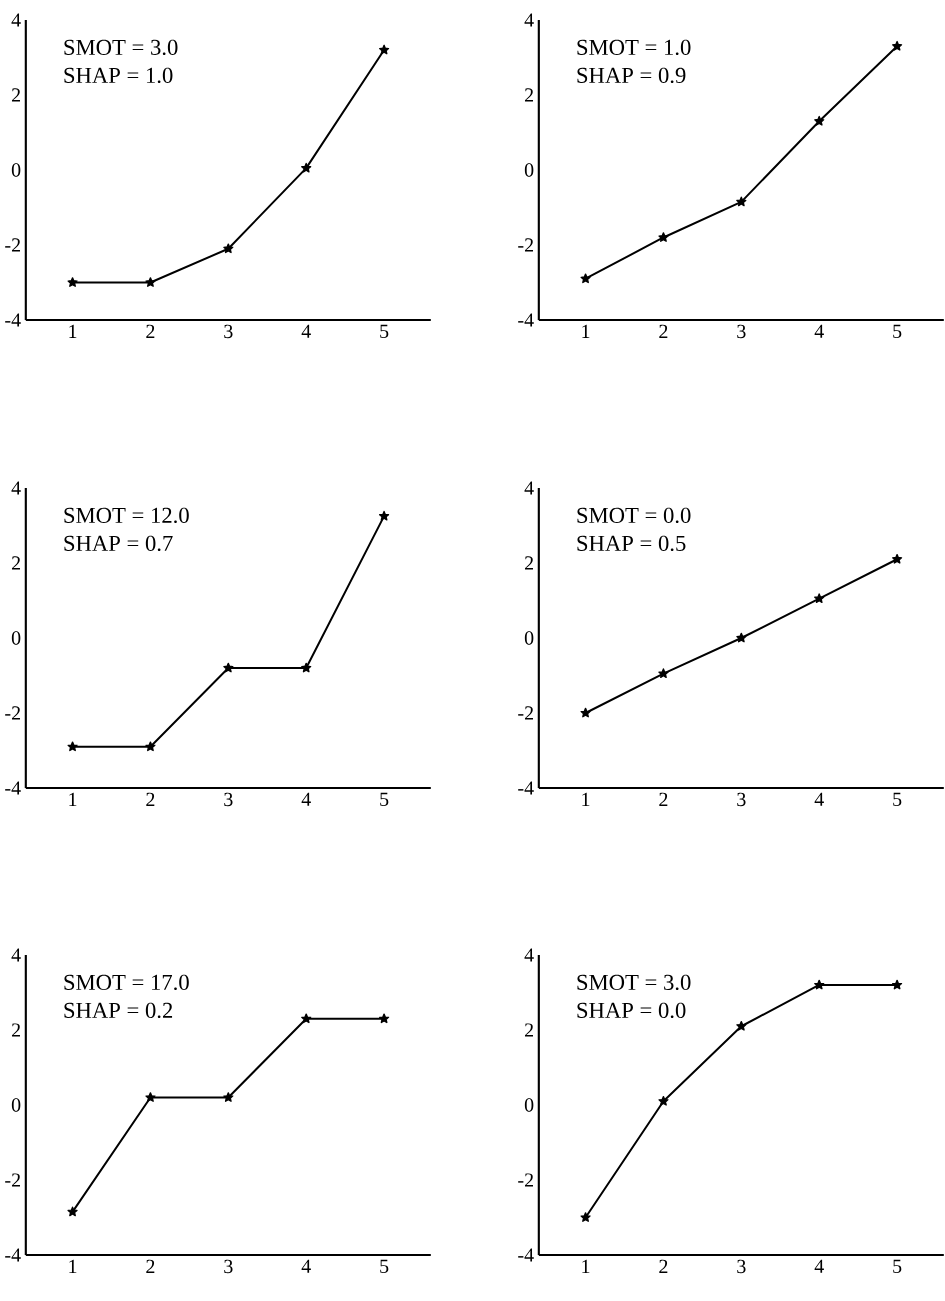 Image resolution: width=945 pixels, height=1301 pixels. Describe the element at coordinates (126, 515) in the screenshot. I see `annotation: SMOT = 12.0` at that location.